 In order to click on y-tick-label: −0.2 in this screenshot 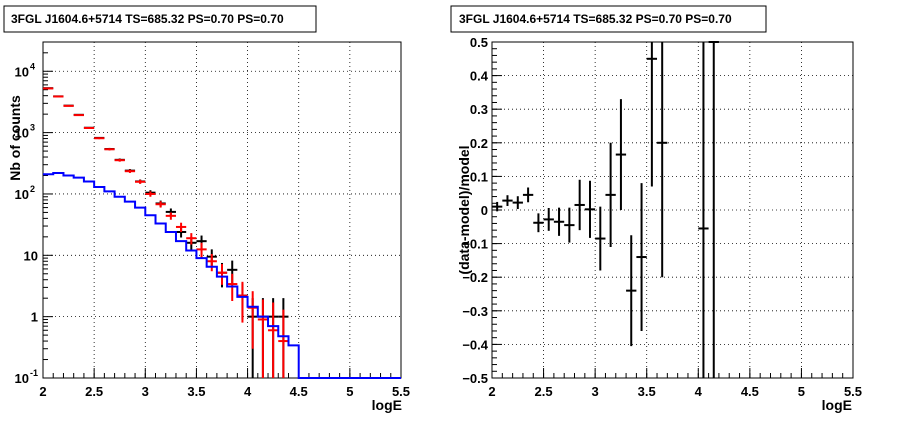, I will do `click(475, 277)`.